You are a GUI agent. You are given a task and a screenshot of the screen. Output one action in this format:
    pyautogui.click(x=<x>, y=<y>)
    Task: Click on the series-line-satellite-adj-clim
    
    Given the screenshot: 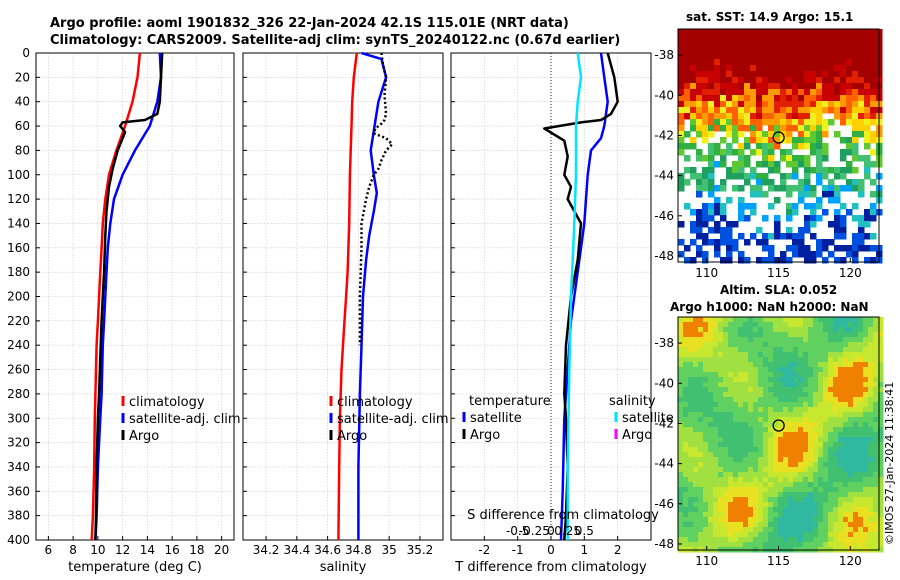 What is the action you would take?
    pyautogui.click(x=372, y=295)
    